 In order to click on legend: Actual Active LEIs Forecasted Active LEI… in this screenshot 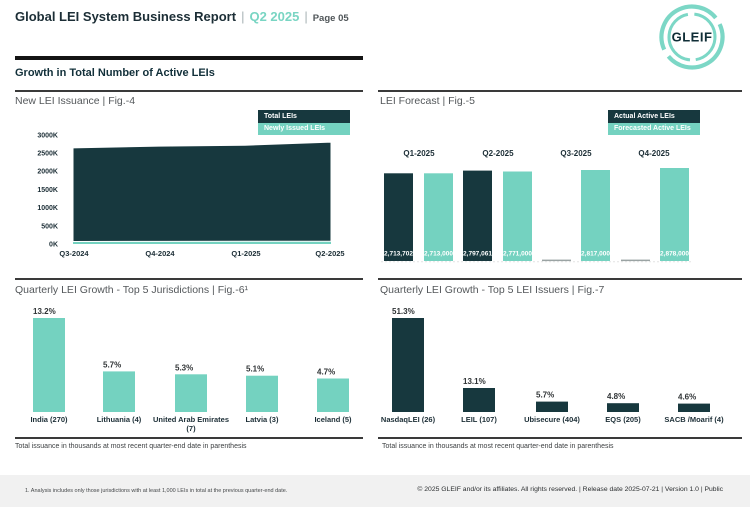, I will do `click(654, 122)`.